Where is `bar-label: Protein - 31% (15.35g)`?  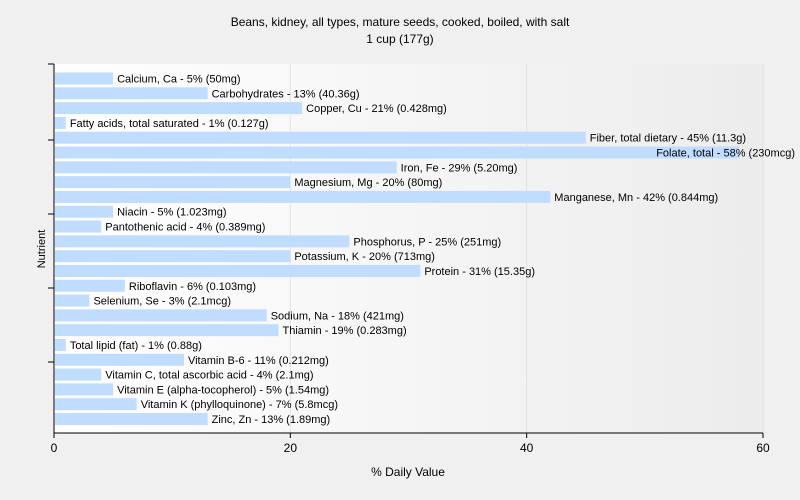
bar-label: Protein - 31% (15.35g) is located at coordinates (479, 272).